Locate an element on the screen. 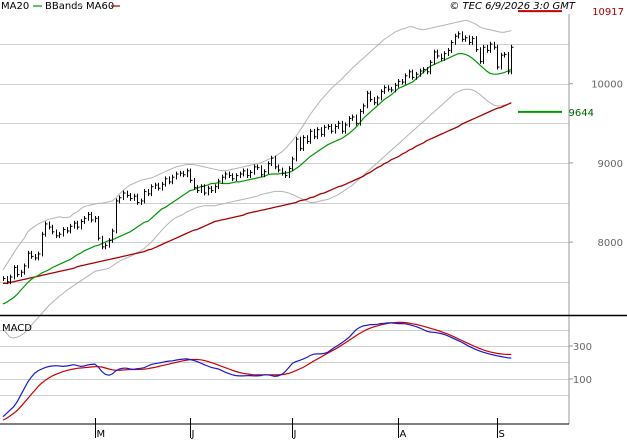 The height and width of the screenshot is (440, 627). price-y-tick-label: 8000 is located at coordinates (610, 243).